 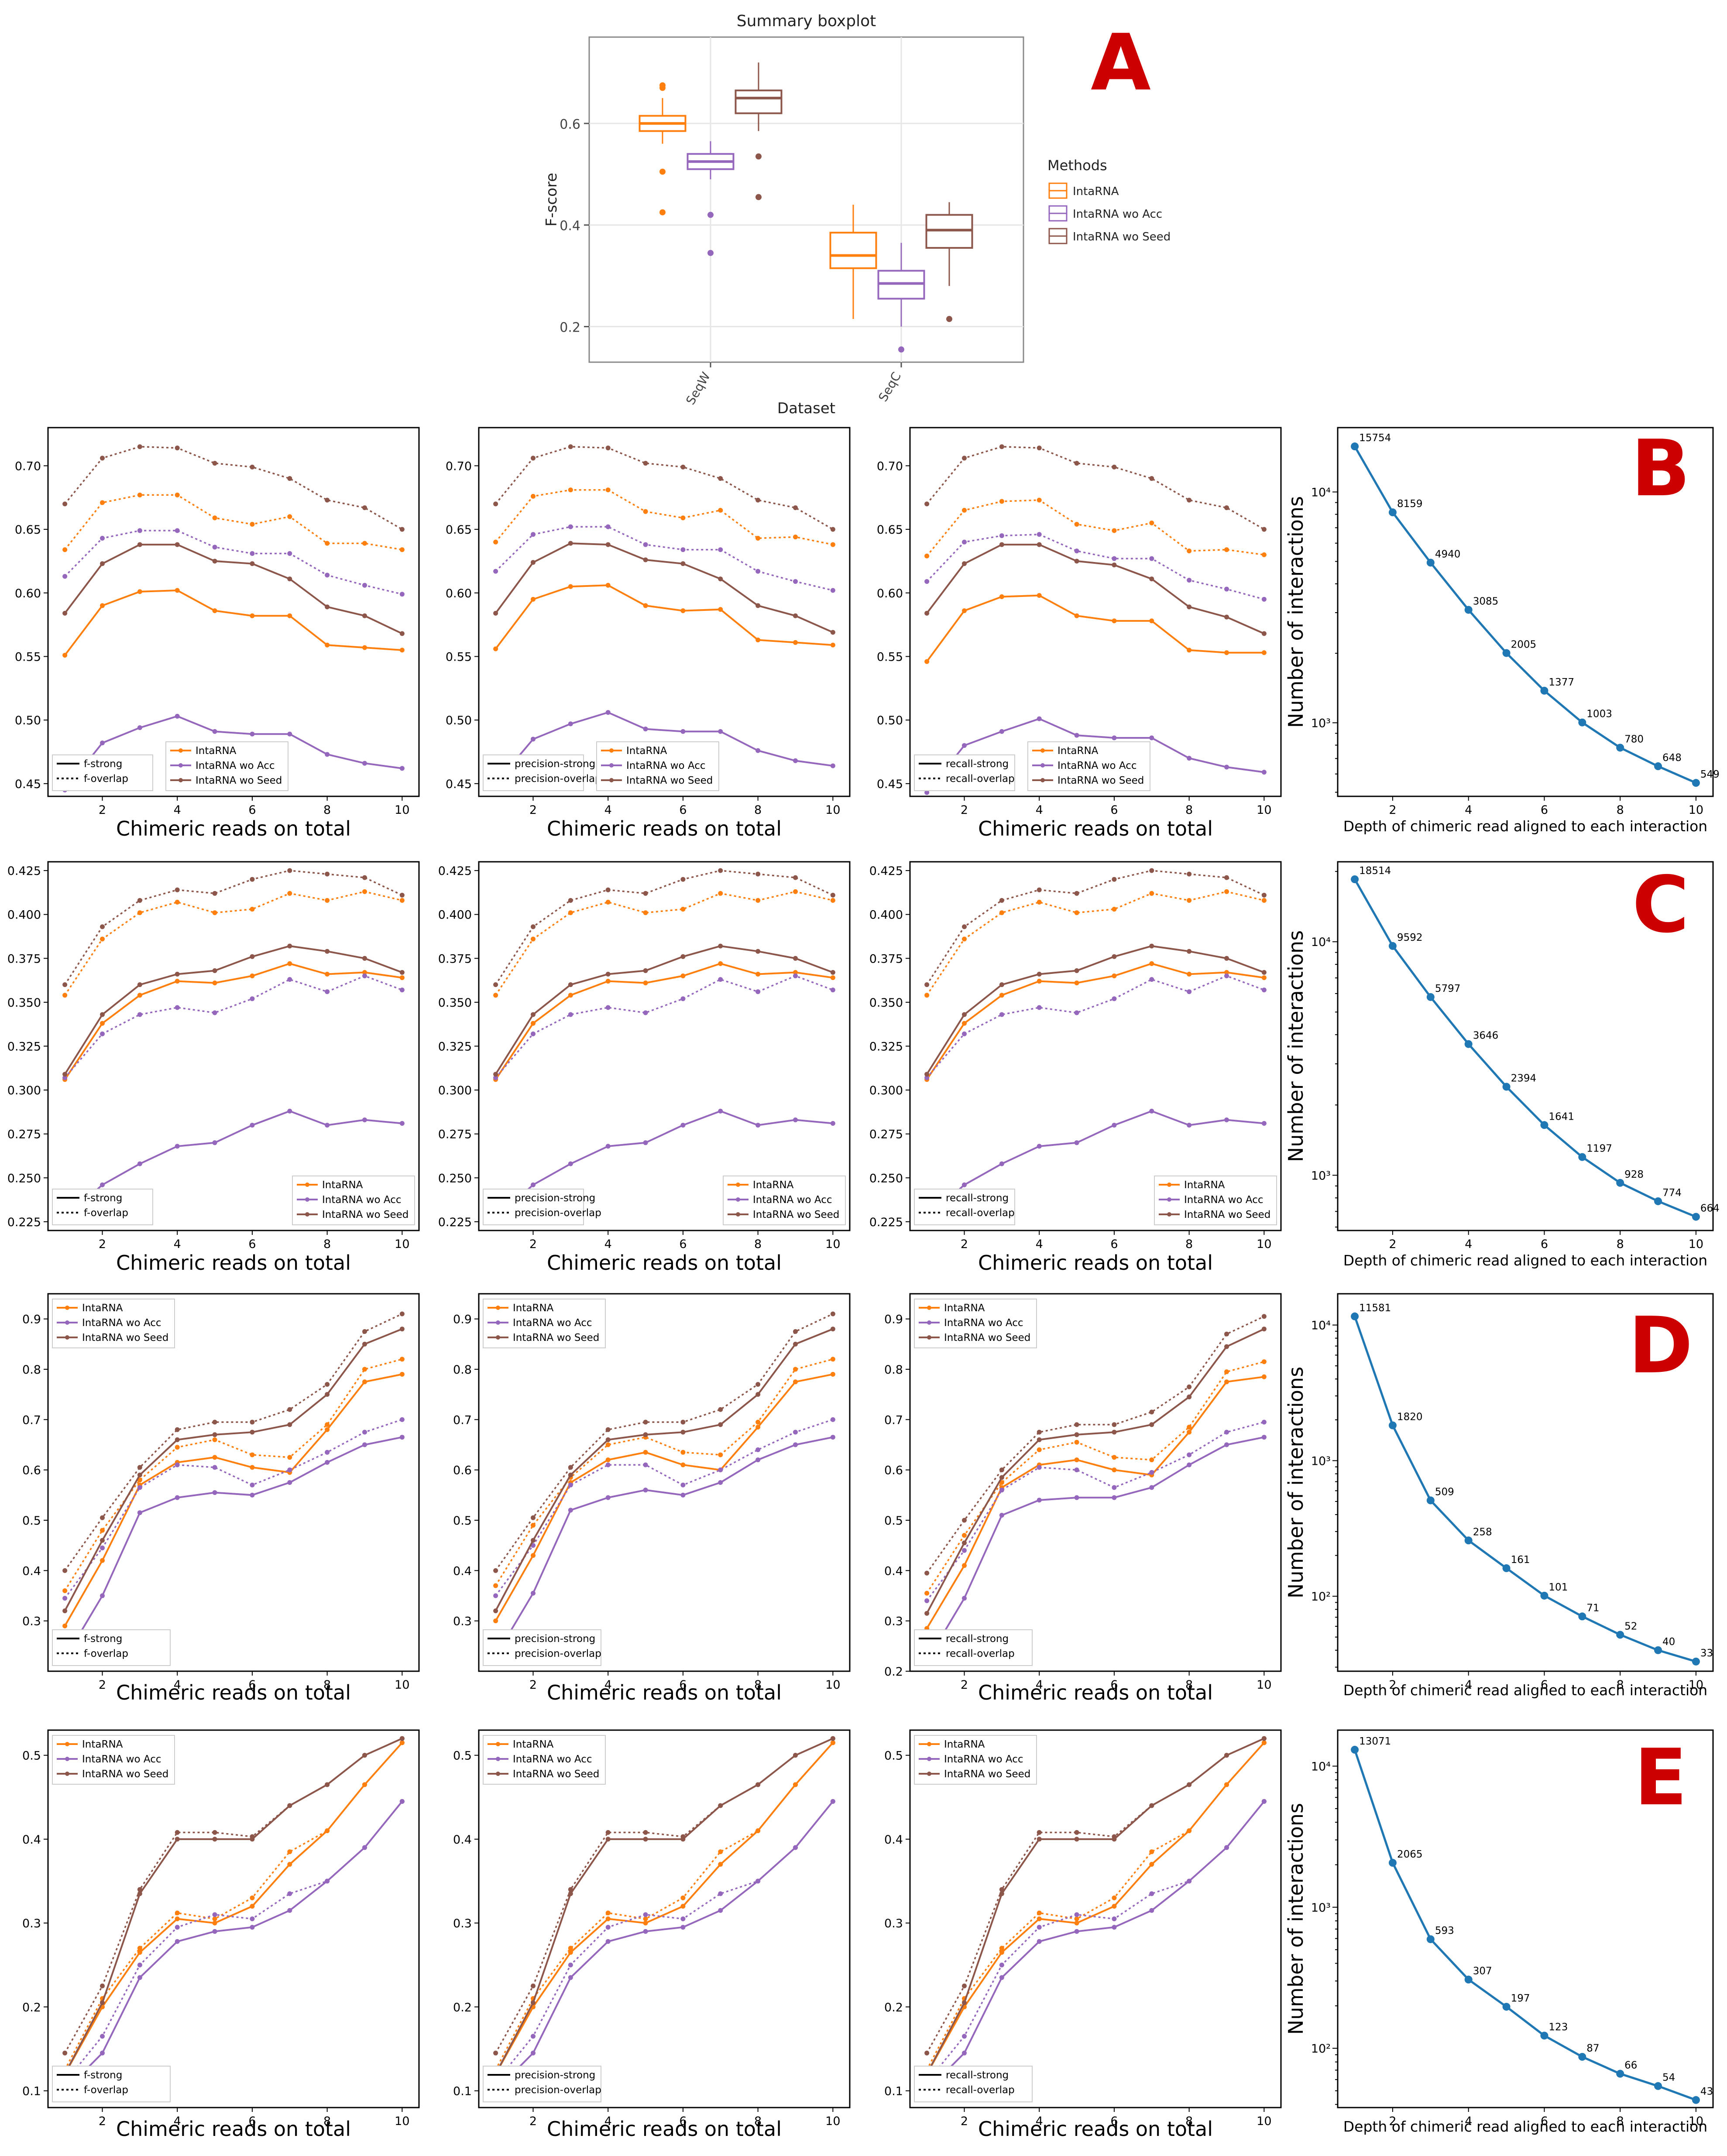 I want to click on boxplot-title: Summary boxplot, so click(x=806, y=21).